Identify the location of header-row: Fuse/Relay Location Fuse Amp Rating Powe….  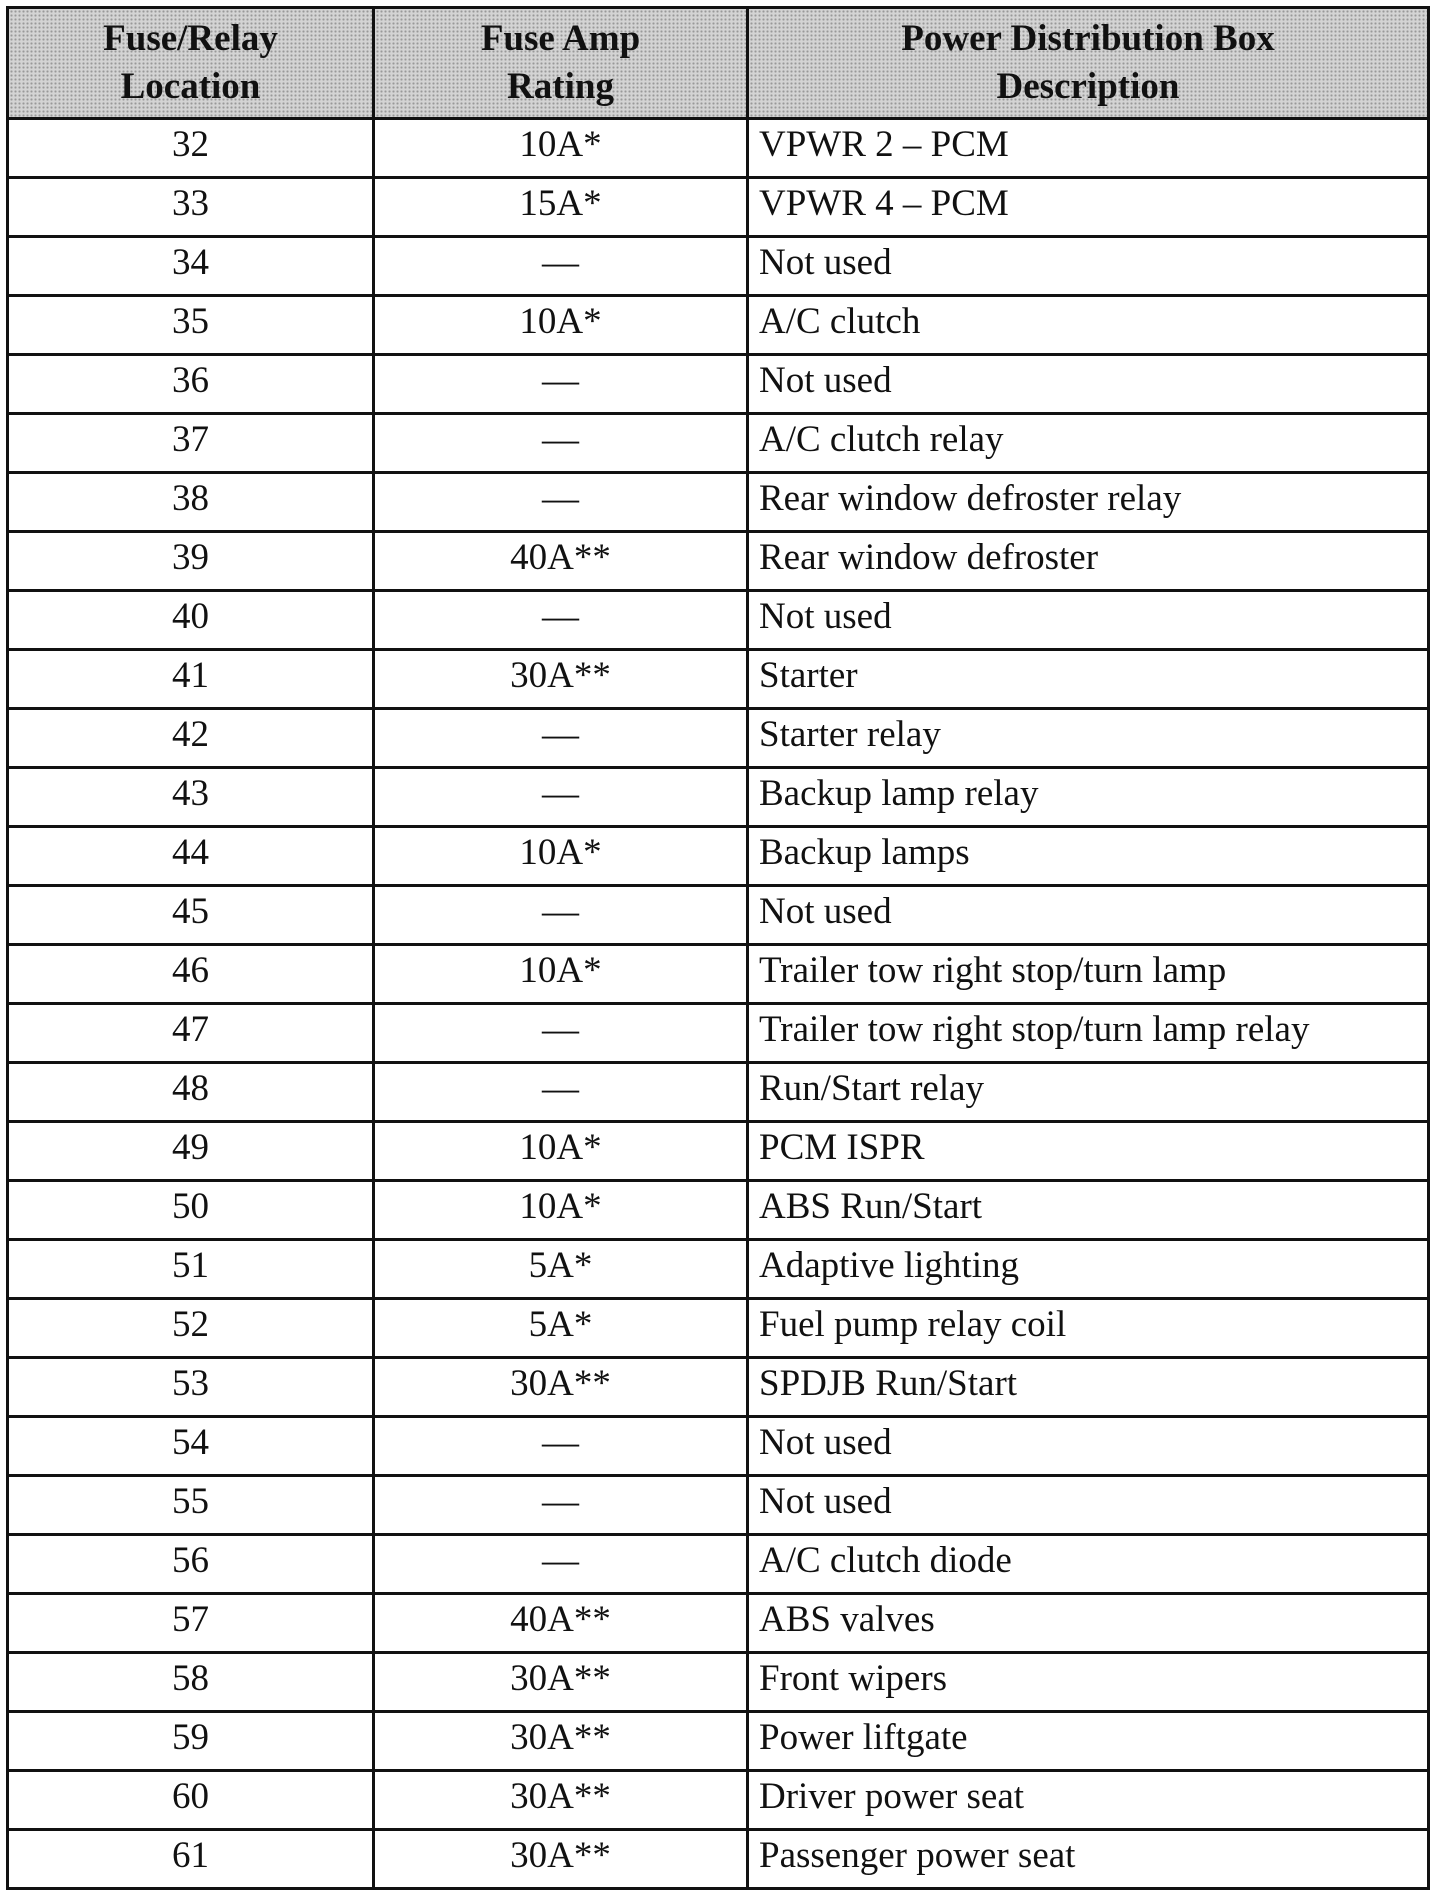
(718, 63).